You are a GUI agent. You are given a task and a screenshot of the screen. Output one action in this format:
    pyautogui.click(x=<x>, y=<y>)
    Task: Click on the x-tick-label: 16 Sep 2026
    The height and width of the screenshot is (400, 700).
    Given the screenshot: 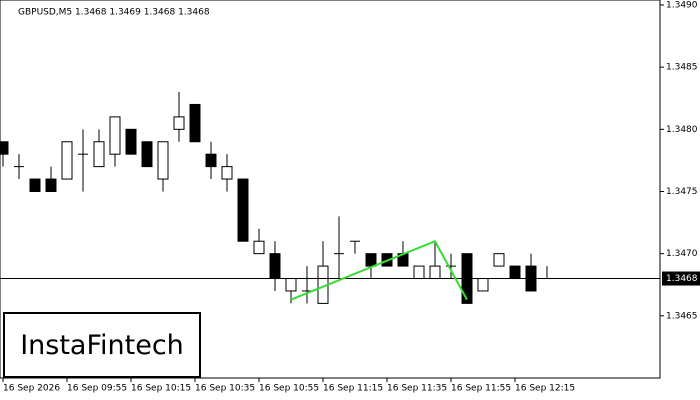 What is the action you would take?
    pyautogui.click(x=31, y=389)
    